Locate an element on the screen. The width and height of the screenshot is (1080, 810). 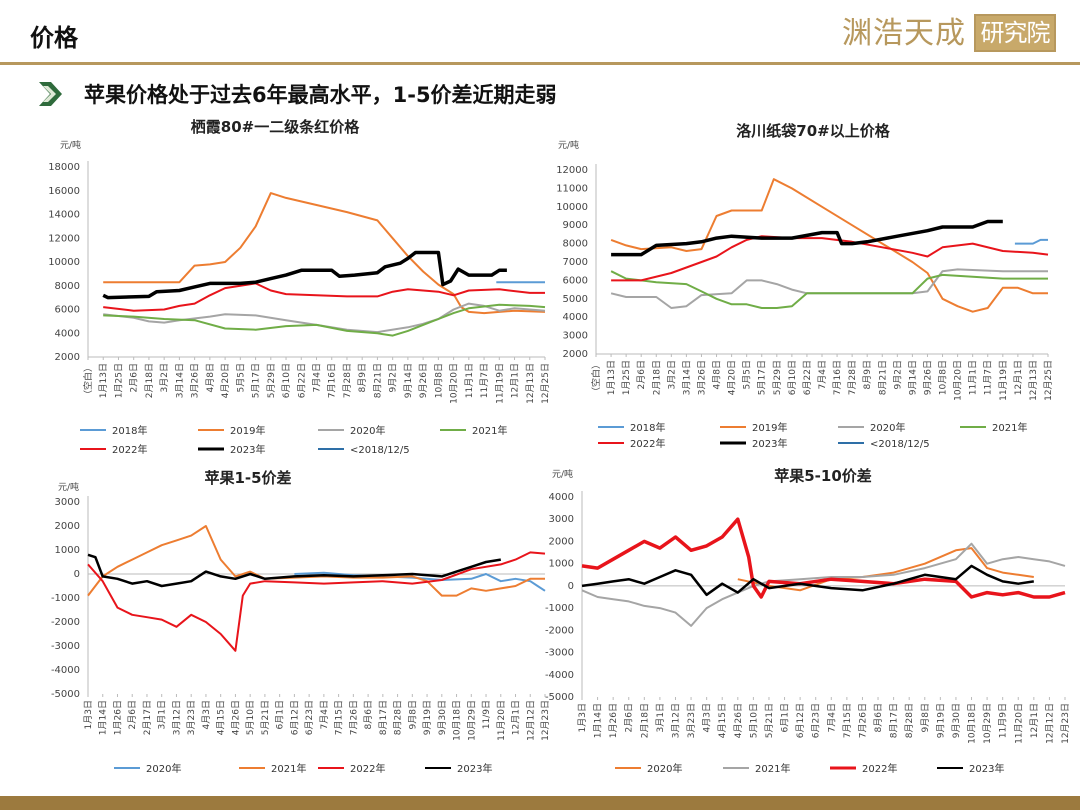
x-tick-label: 4月26日 is located at coordinates (235, 717).